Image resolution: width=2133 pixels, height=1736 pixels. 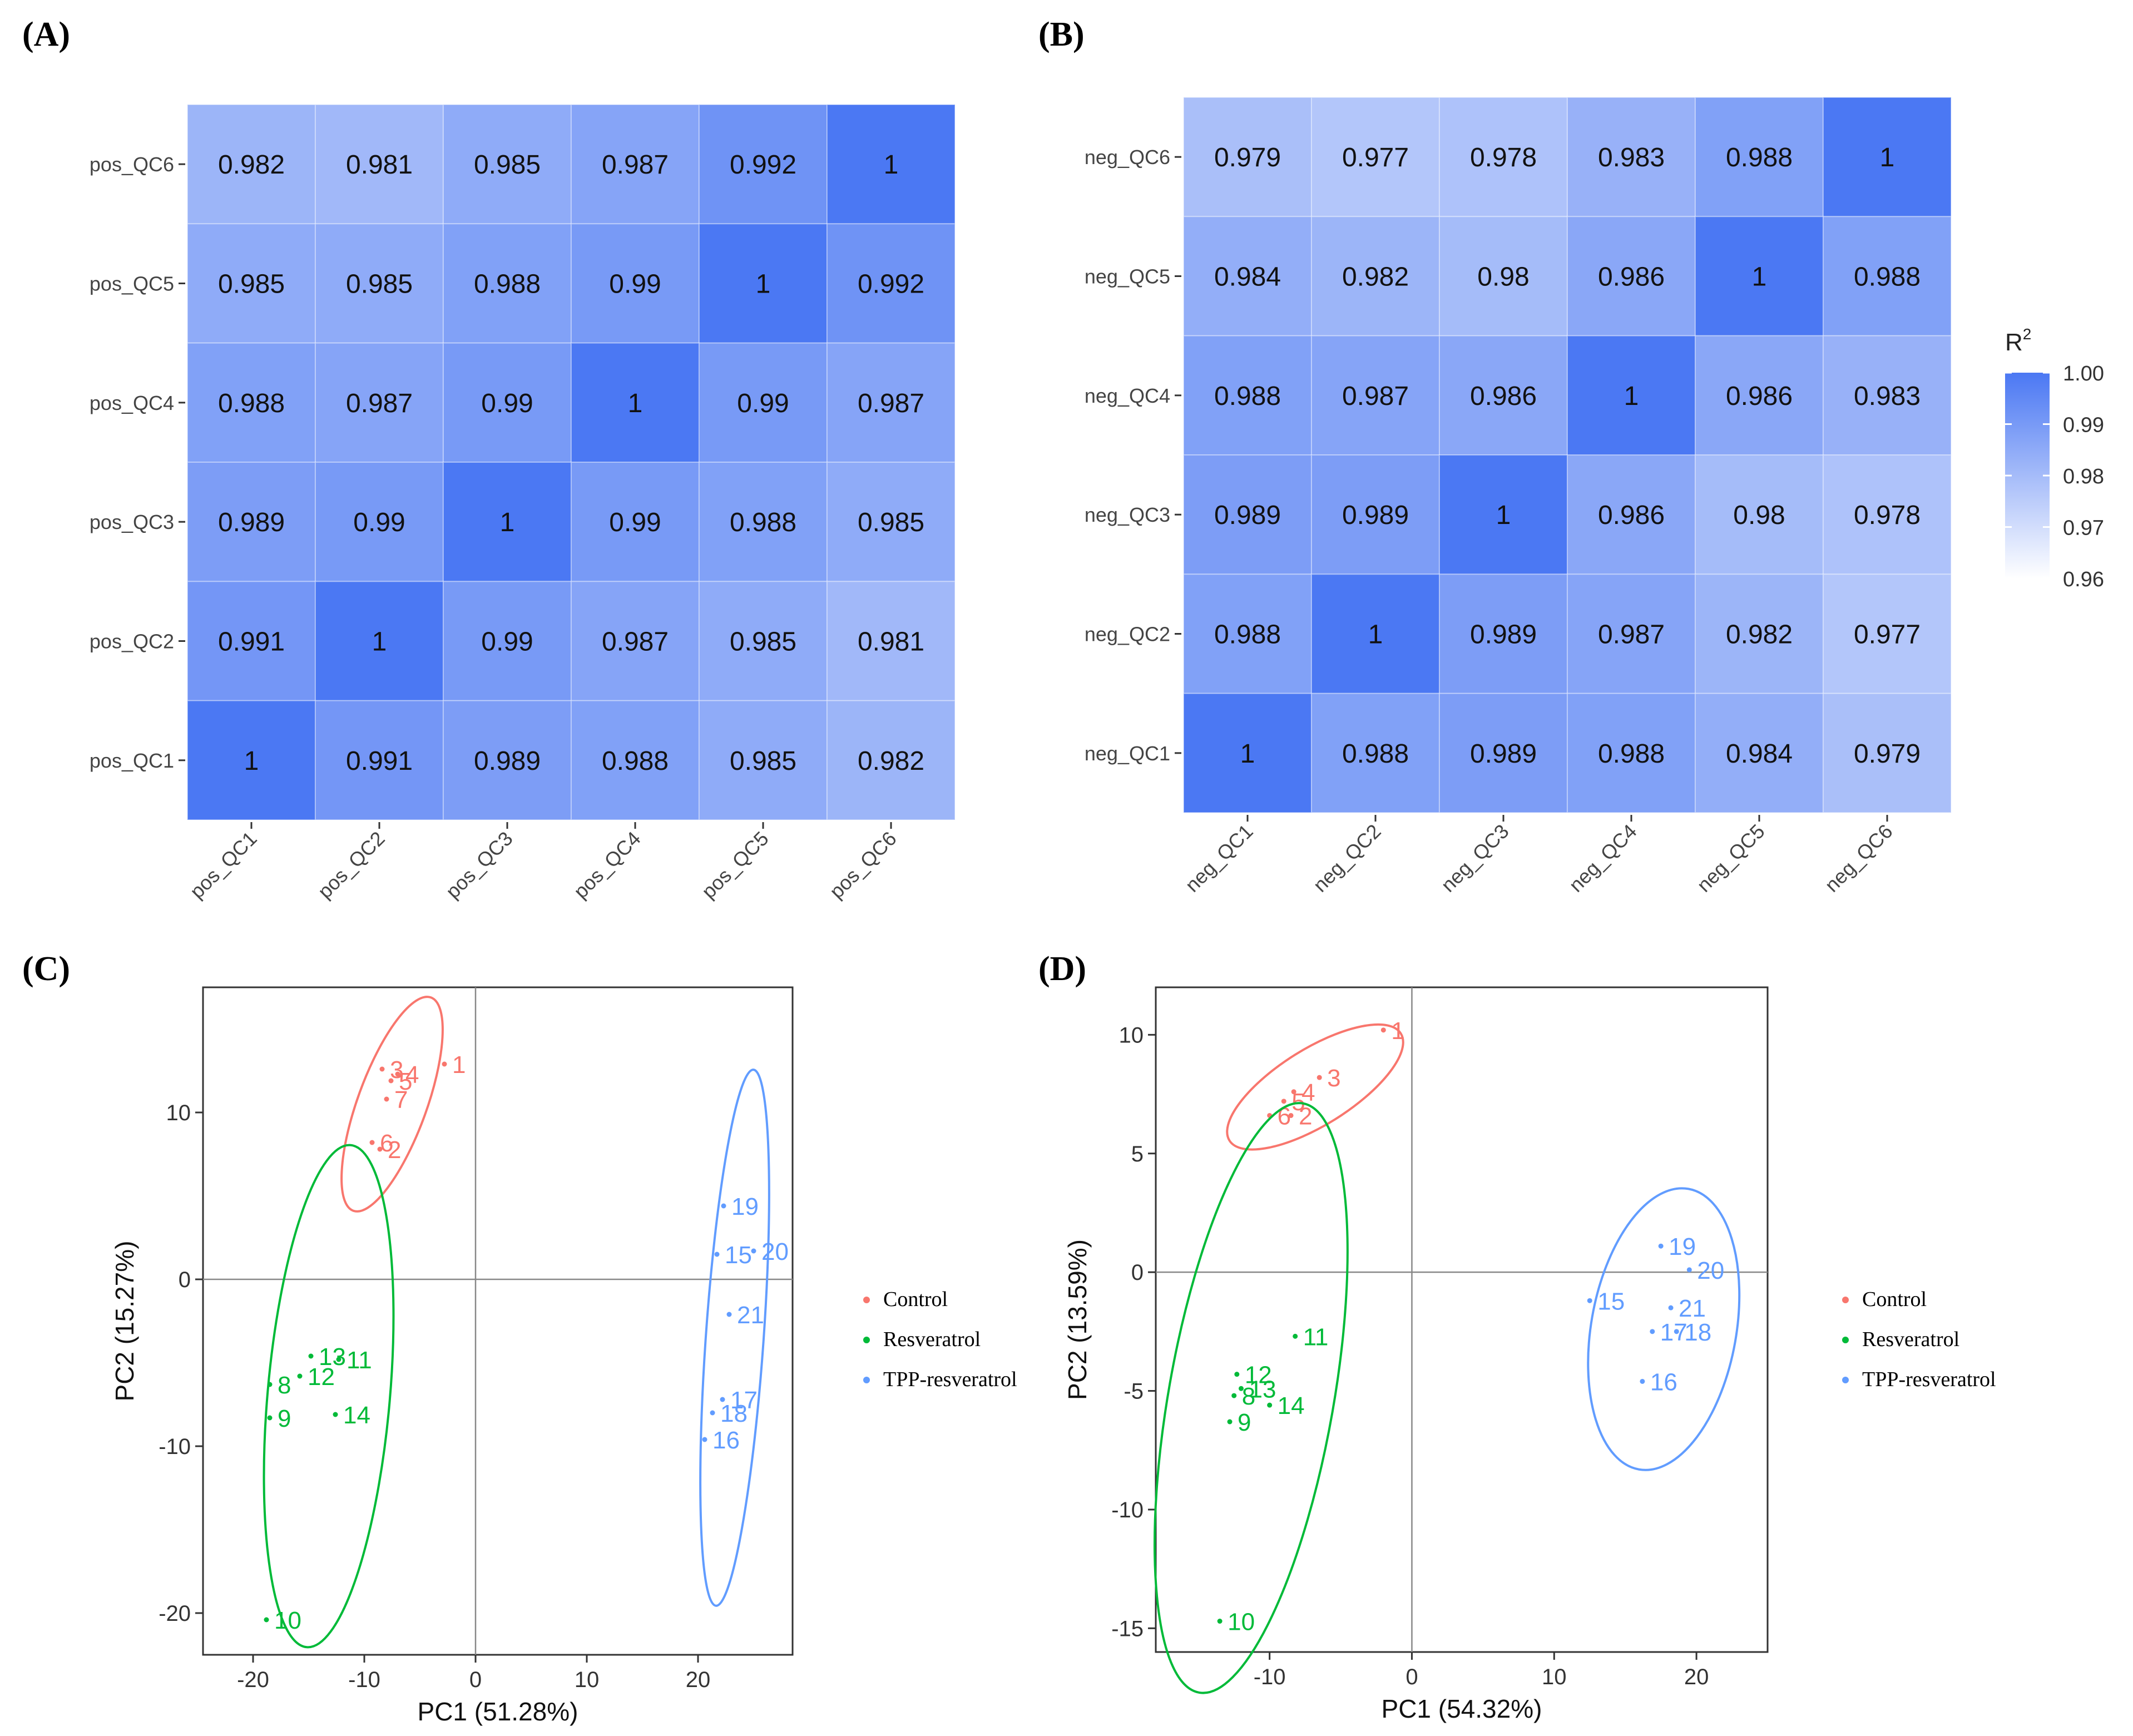 I want to click on point-label: 8, so click(x=285, y=1385).